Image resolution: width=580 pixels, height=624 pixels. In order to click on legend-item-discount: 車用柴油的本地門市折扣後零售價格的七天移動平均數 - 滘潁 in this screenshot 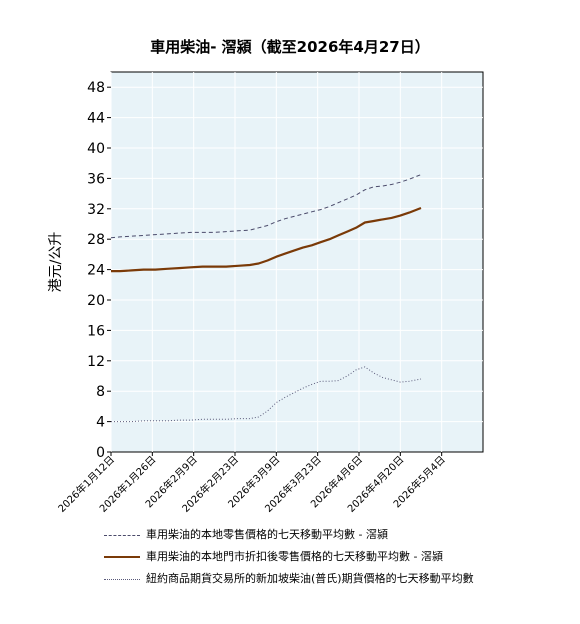, I will do `click(314, 557)`.